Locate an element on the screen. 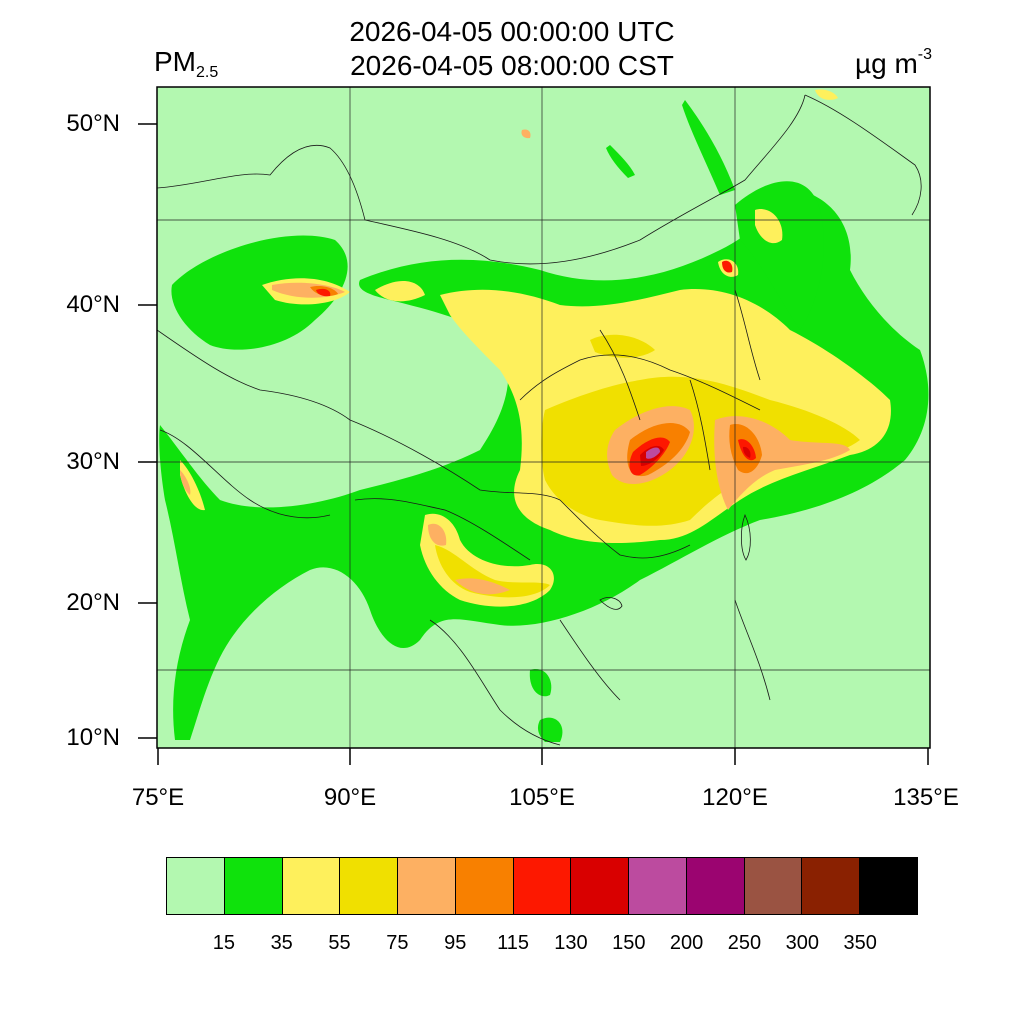 This screenshot has height=1024, width=1024. lat-label-10n: 10°N is located at coordinates (93, 737).